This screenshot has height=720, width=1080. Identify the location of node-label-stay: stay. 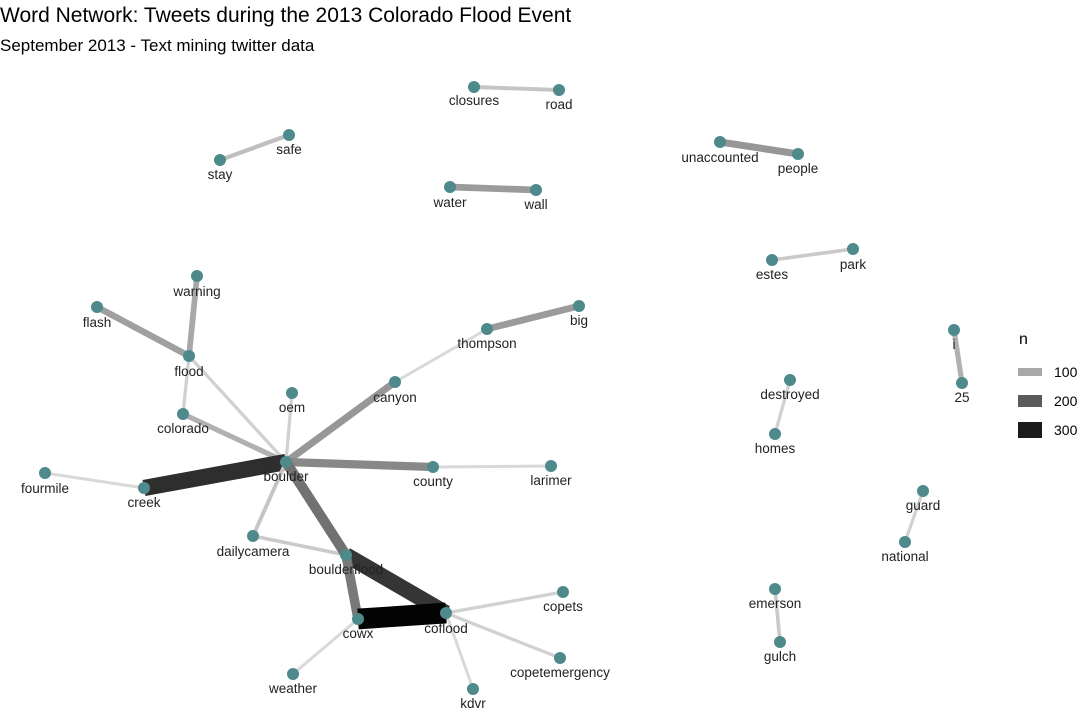
(220, 174).